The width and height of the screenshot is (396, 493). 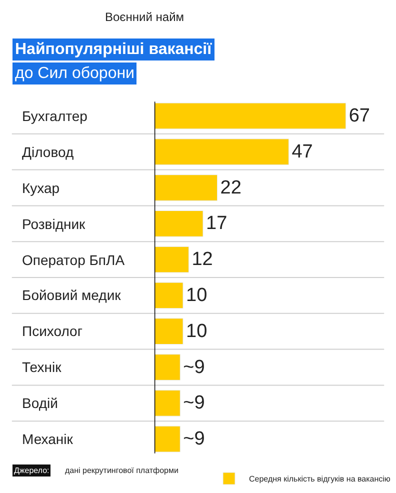 I want to click on text: Джерело: дані рекрутингової платформи, so click(x=96, y=470).